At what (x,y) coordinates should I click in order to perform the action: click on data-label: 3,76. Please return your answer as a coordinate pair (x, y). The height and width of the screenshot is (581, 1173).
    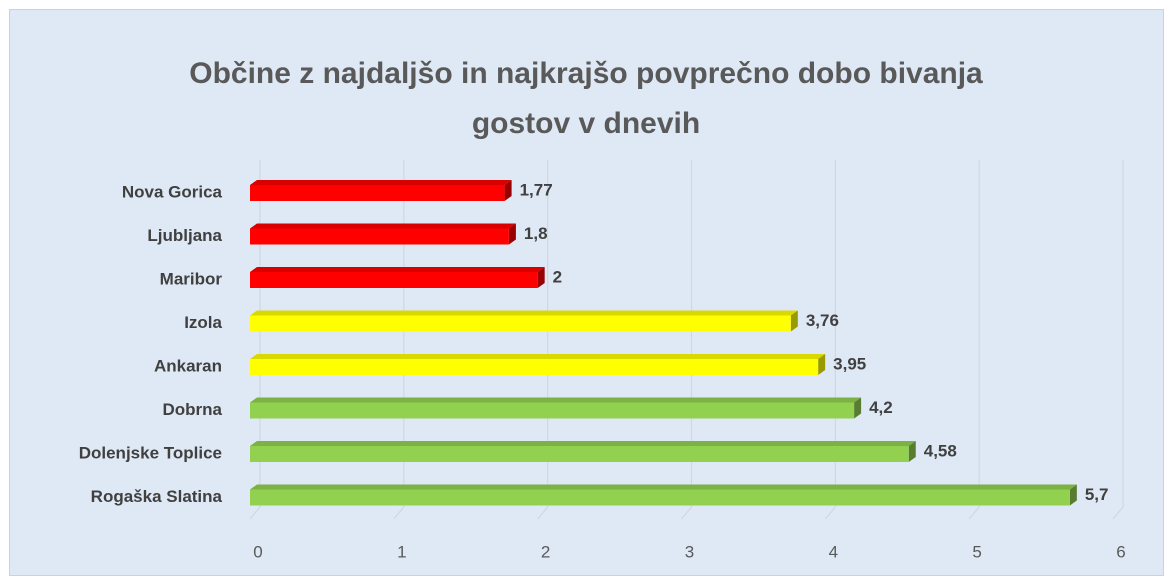
    Looking at the image, I should click on (822, 320).